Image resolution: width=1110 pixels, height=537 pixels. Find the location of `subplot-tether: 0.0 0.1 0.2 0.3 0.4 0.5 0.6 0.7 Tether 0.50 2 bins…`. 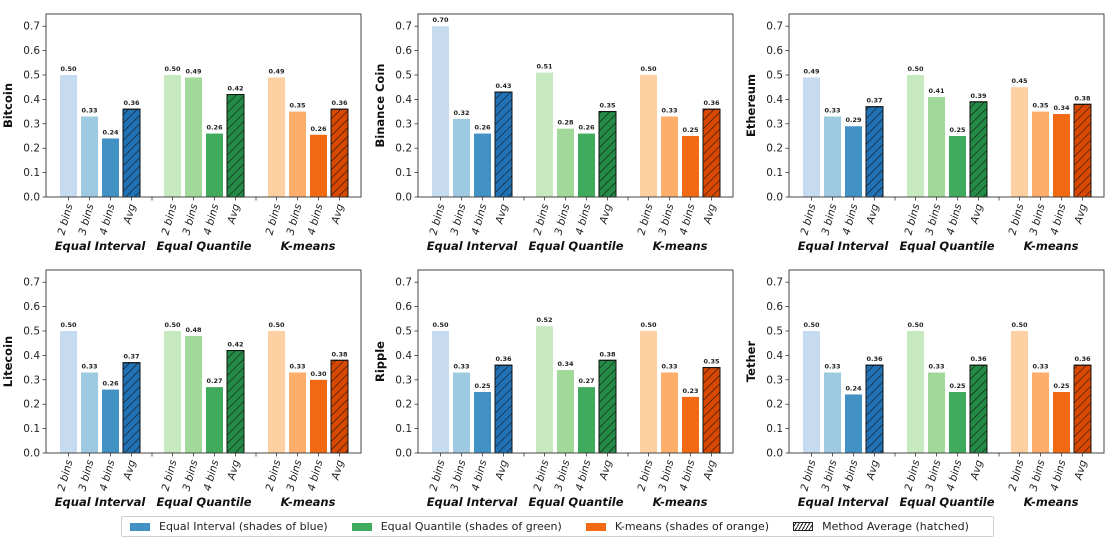

subplot-tether: 0.0 0.1 0.2 0.3 0.4 0.5 0.6 0.7 Tether 0.50 2 bins… is located at coordinates (924, 389).